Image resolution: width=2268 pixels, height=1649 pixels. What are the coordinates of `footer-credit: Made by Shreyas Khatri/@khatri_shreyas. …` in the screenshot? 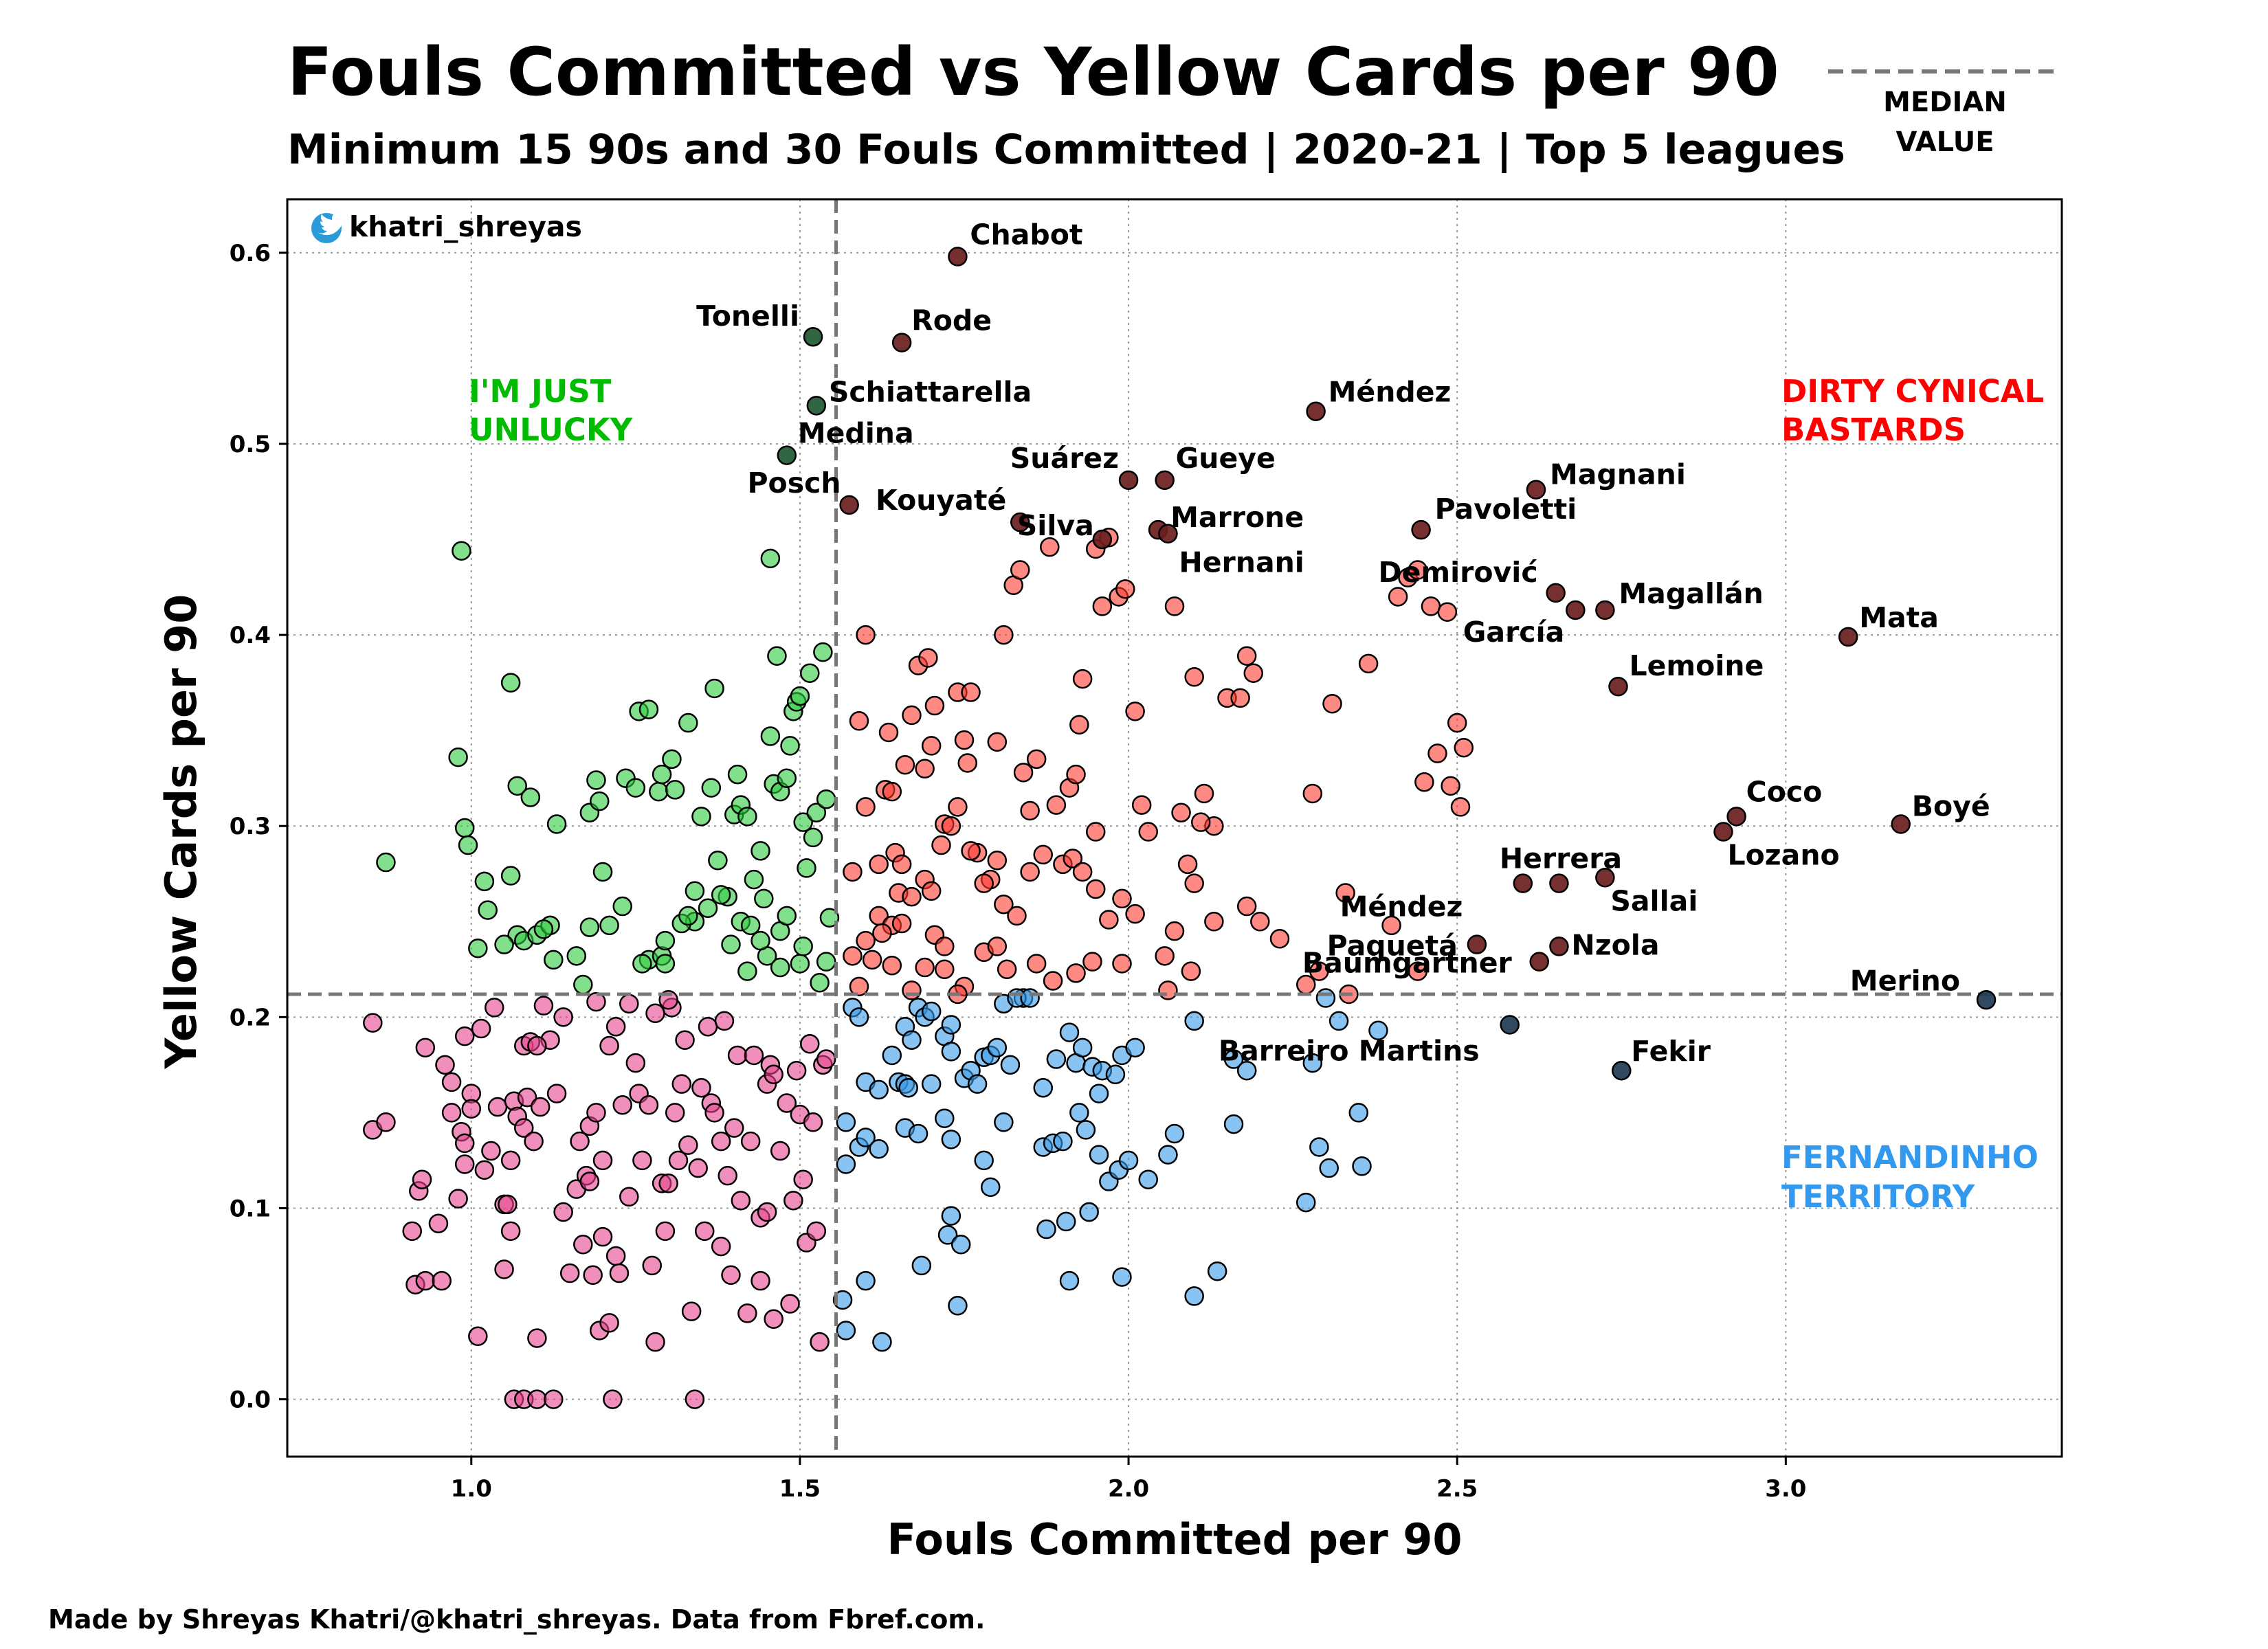 It's located at (516, 1620).